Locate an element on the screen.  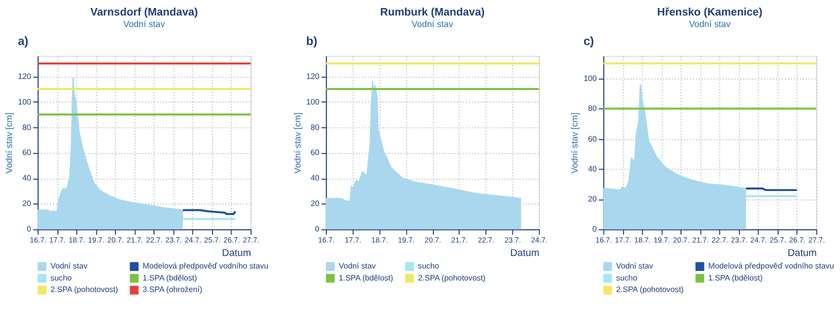
legend-label: 3.SPA (ohrožení) is located at coordinates (172, 289).